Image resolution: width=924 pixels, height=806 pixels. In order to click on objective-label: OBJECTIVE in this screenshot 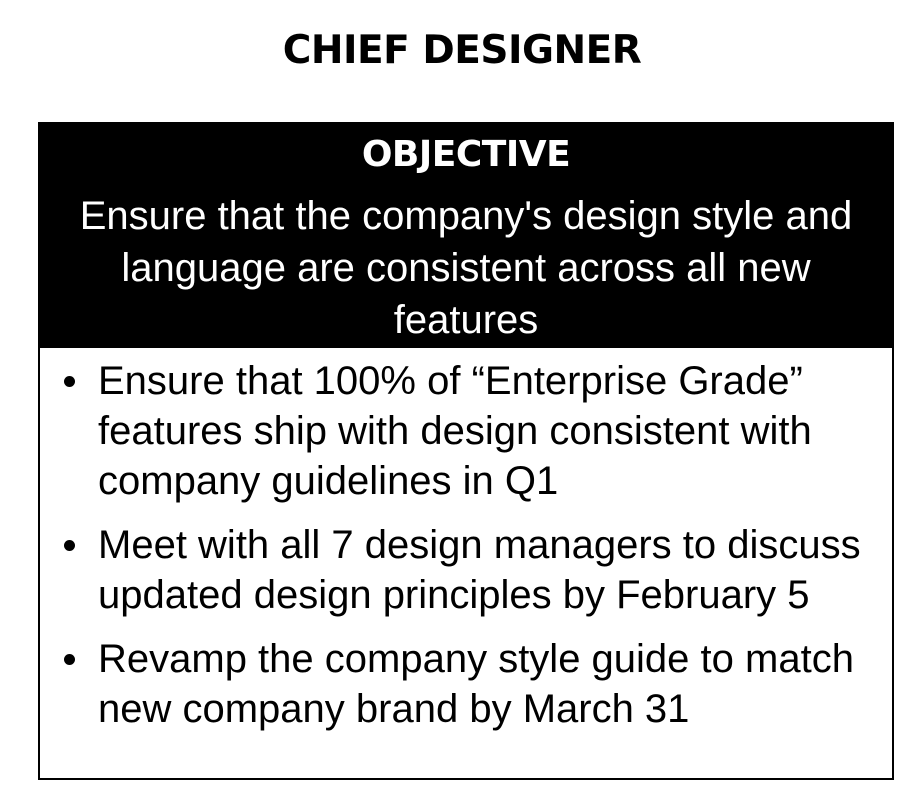, I will do `click(466, 154)`.